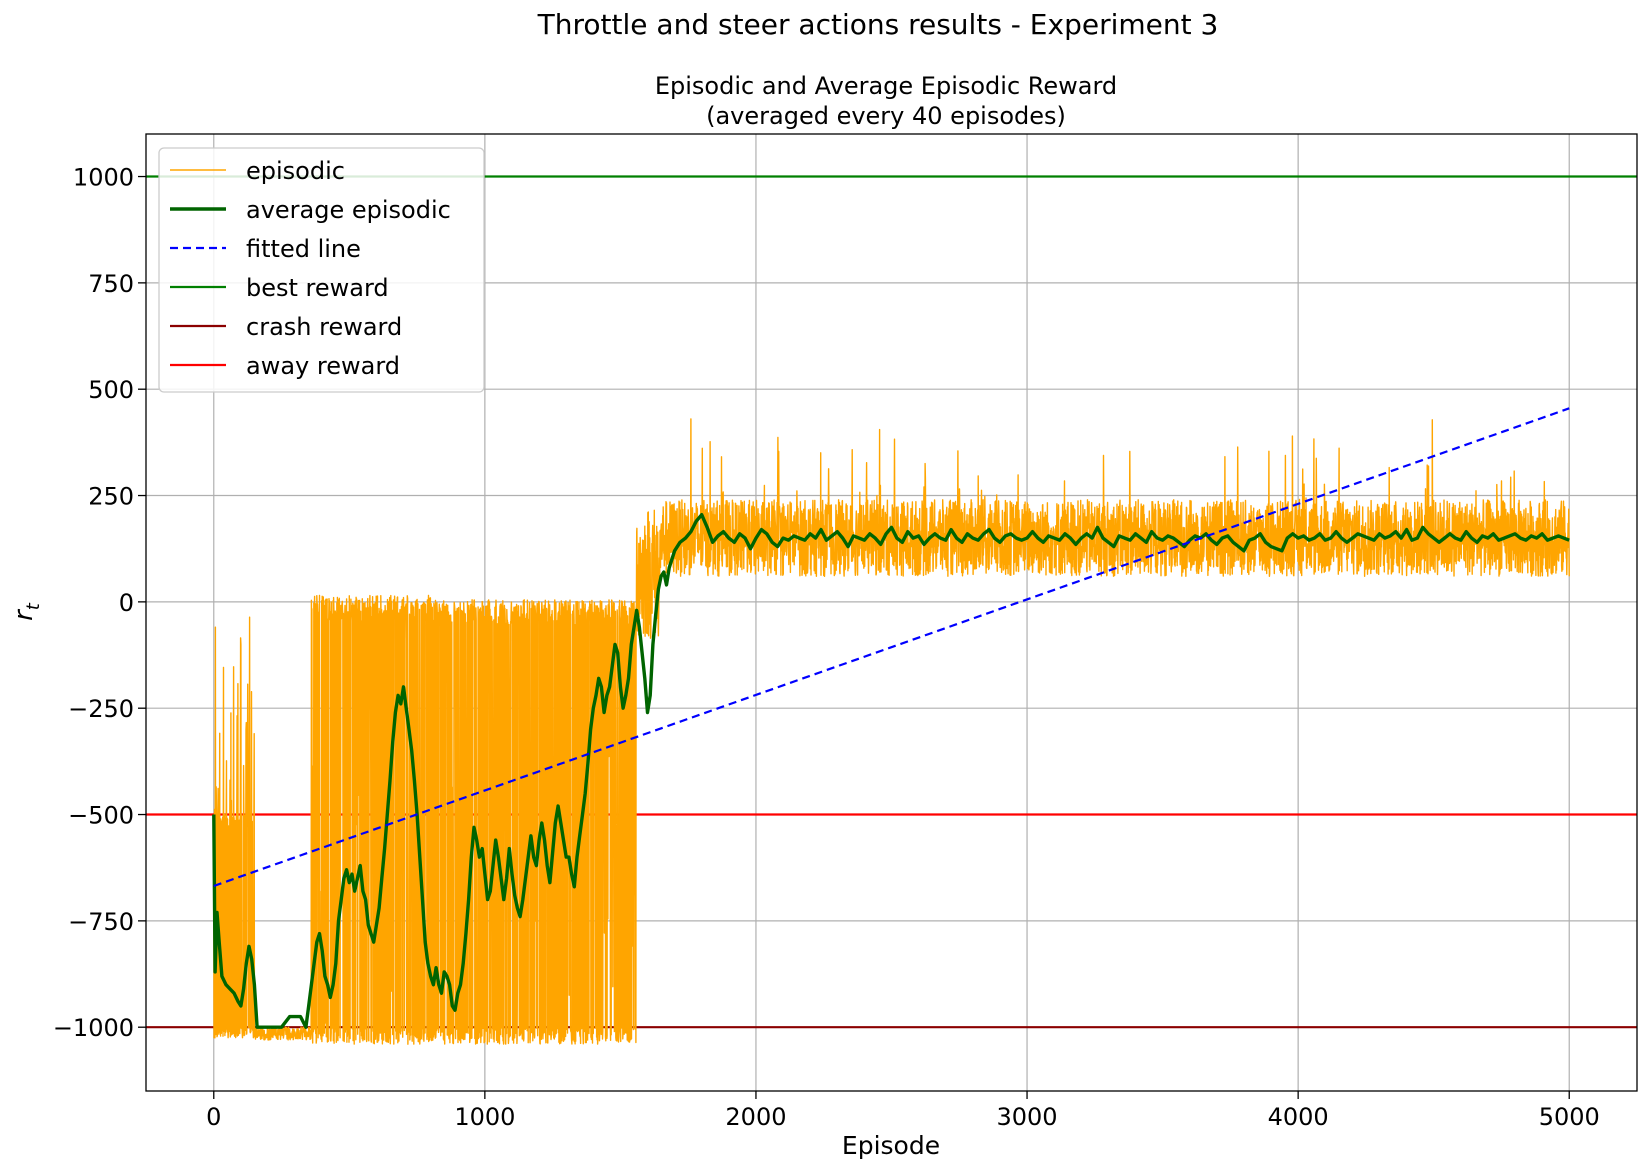 The height and width of the screenshot is (1175, 1646). I want to click on chart-title-line-1: Episodic and Average Episodic Reward, so click(886, 86).